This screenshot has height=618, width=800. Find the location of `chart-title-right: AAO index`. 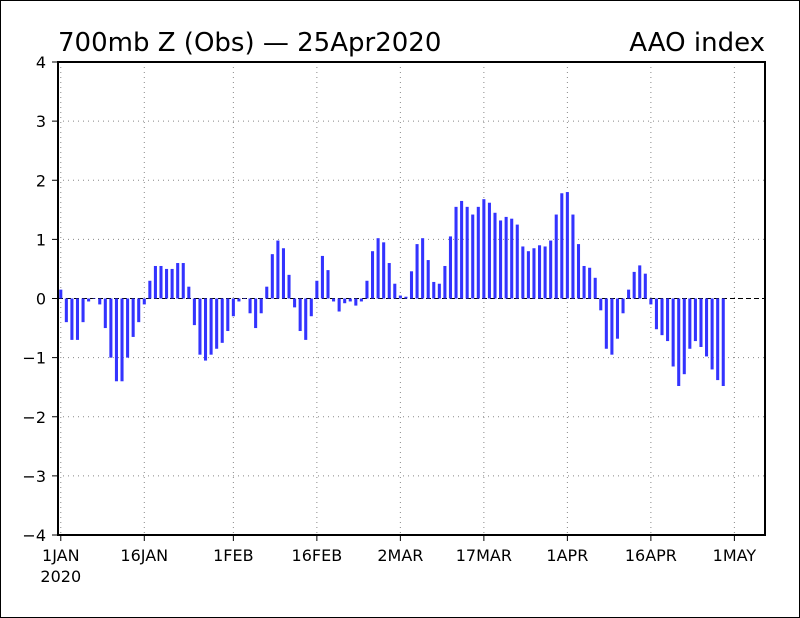

chart-title-right: AAO index is located at coordinates (697, 43).